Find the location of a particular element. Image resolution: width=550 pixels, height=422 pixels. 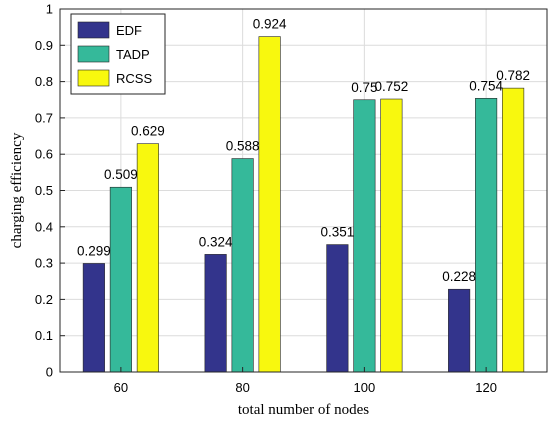

y-tick-label: 0.1 is located at coordinates (44, 335).